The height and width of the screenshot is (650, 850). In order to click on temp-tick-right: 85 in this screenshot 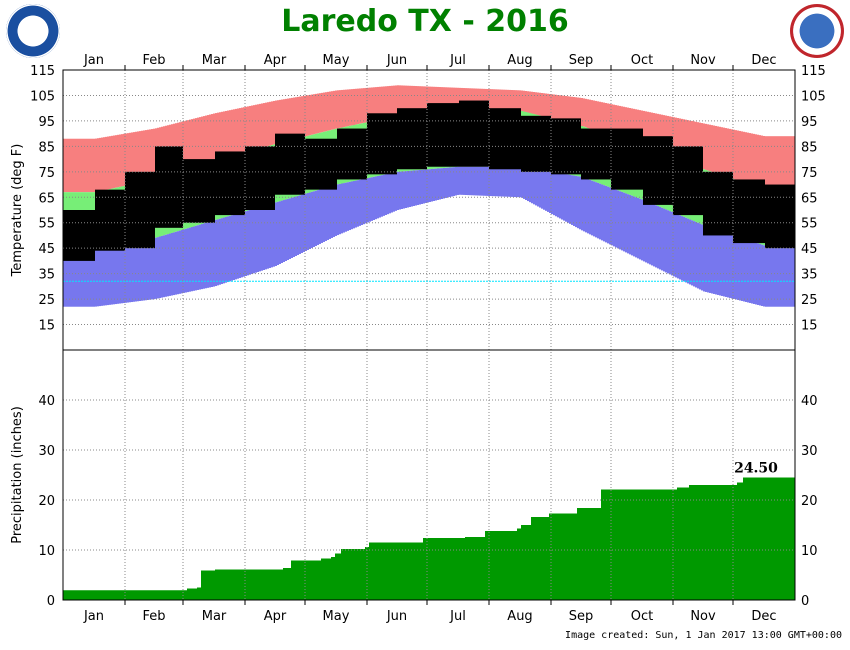, I will do `click(809, 147)`.